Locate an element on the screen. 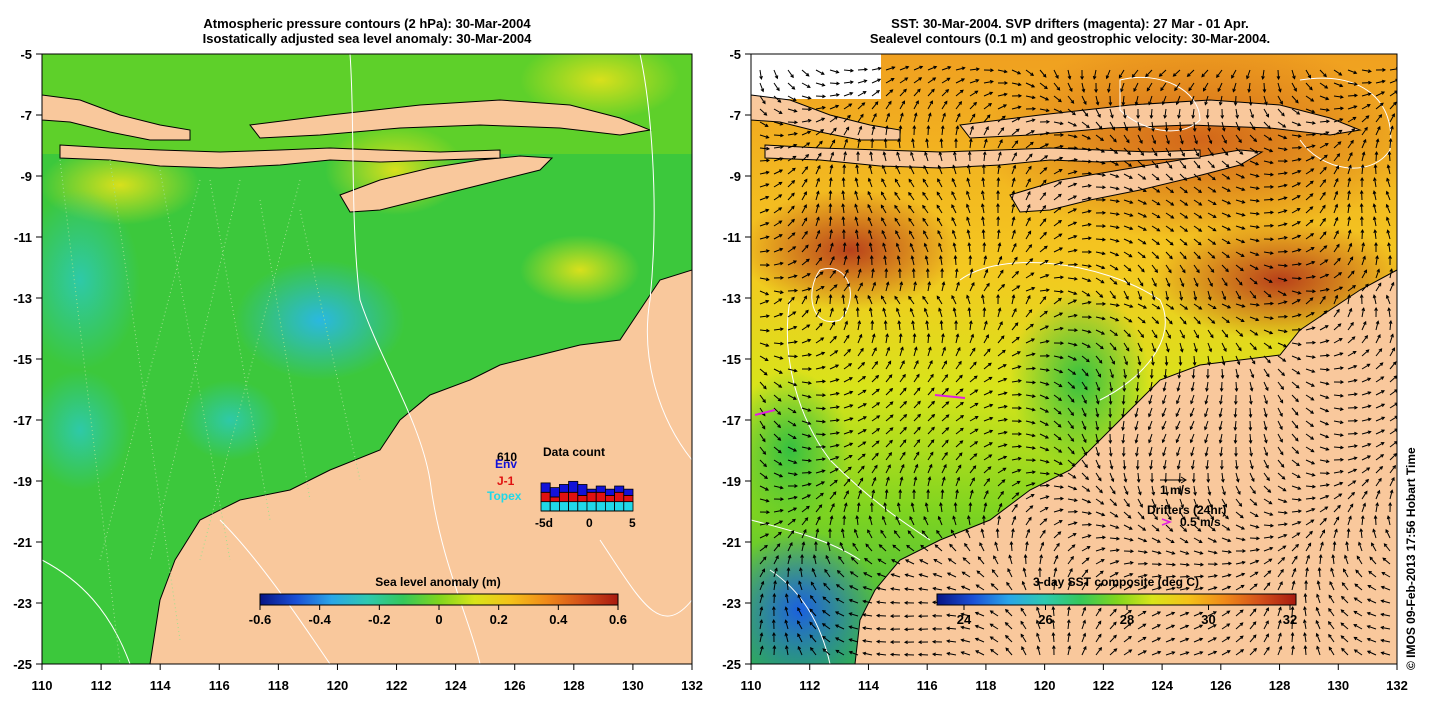  left-colorbar-tick-label: -0.6 is located at coordinates (260, 619).